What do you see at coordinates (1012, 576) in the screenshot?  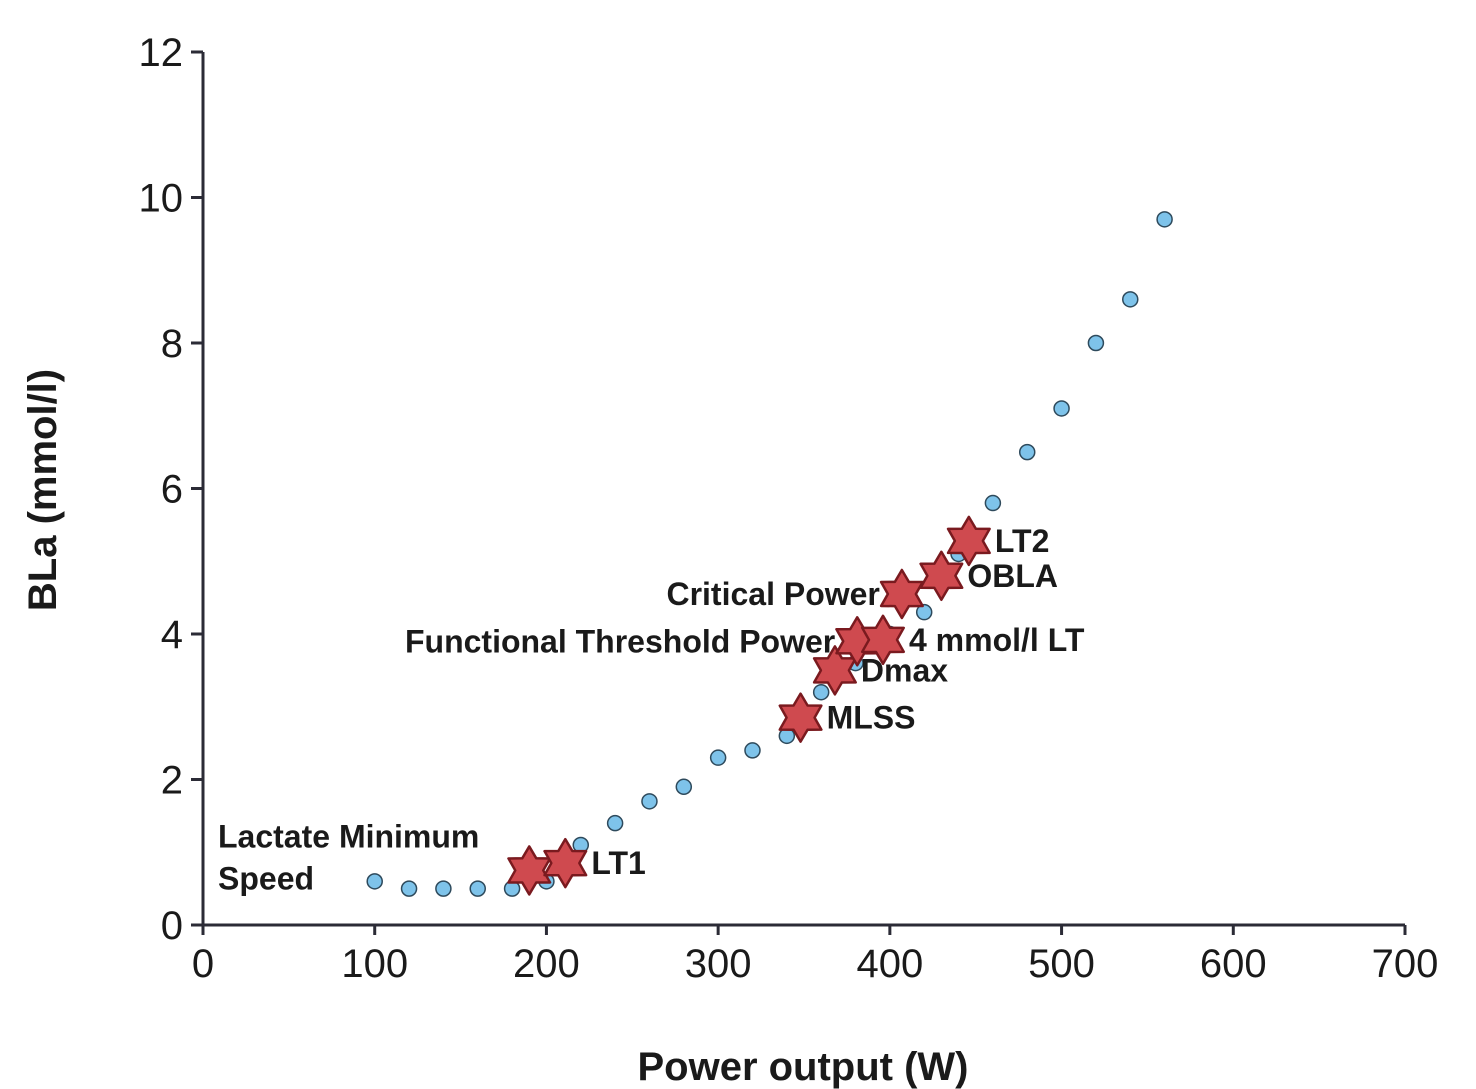 I see `threshold-label: OBLA` at bounding box center [1012, 576].